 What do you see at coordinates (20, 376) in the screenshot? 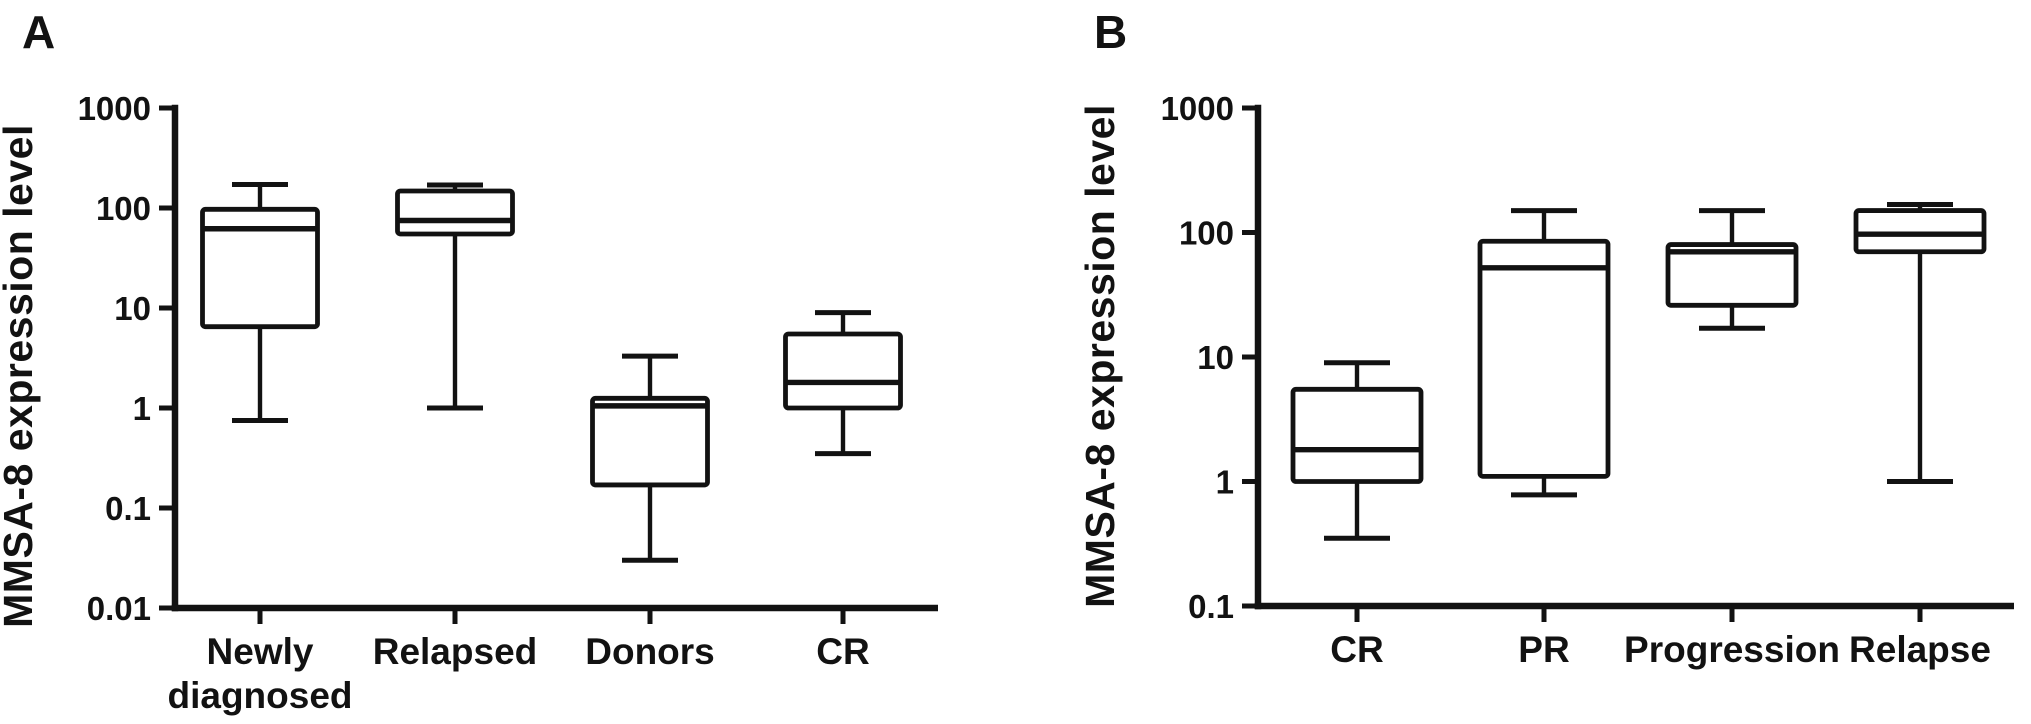
I see `panel-a-y-axis-title: MMSA-8 expression level` at bounding box center [20, 376].